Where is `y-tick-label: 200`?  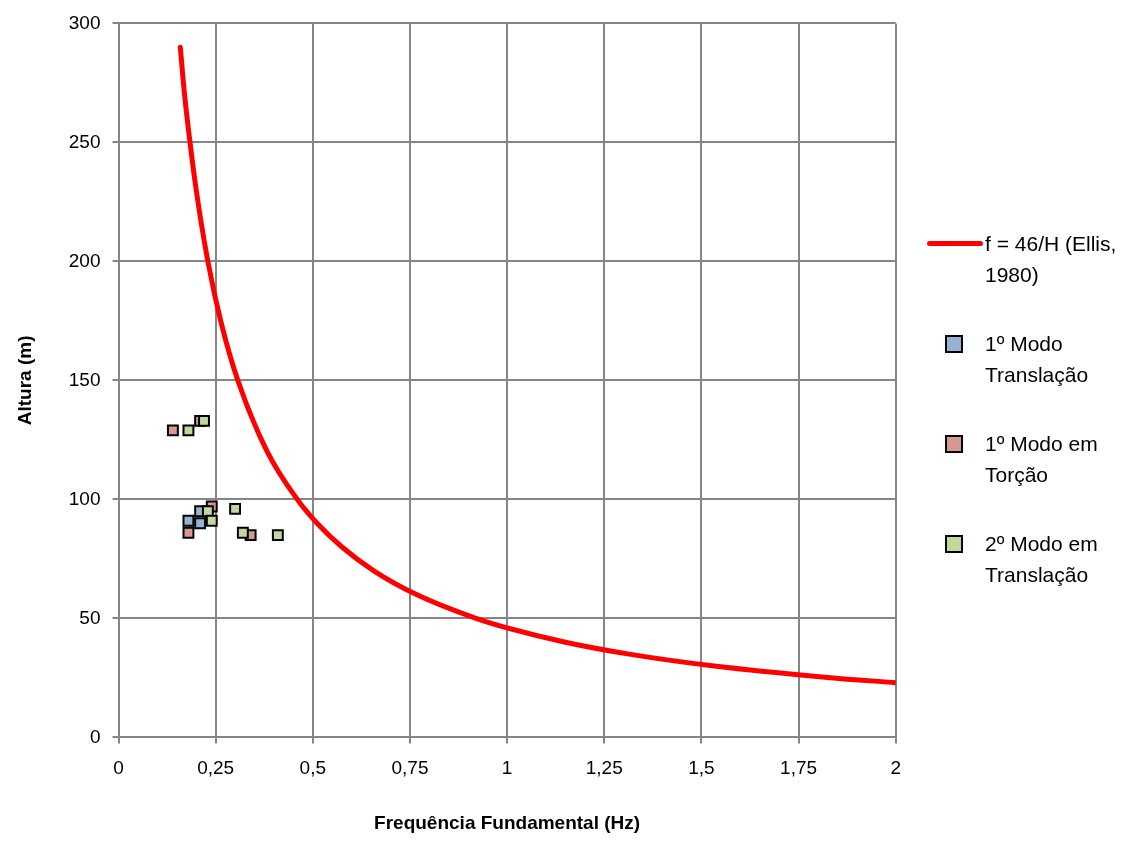 y-tick-label: 200 is located at coordinates (84, 260).